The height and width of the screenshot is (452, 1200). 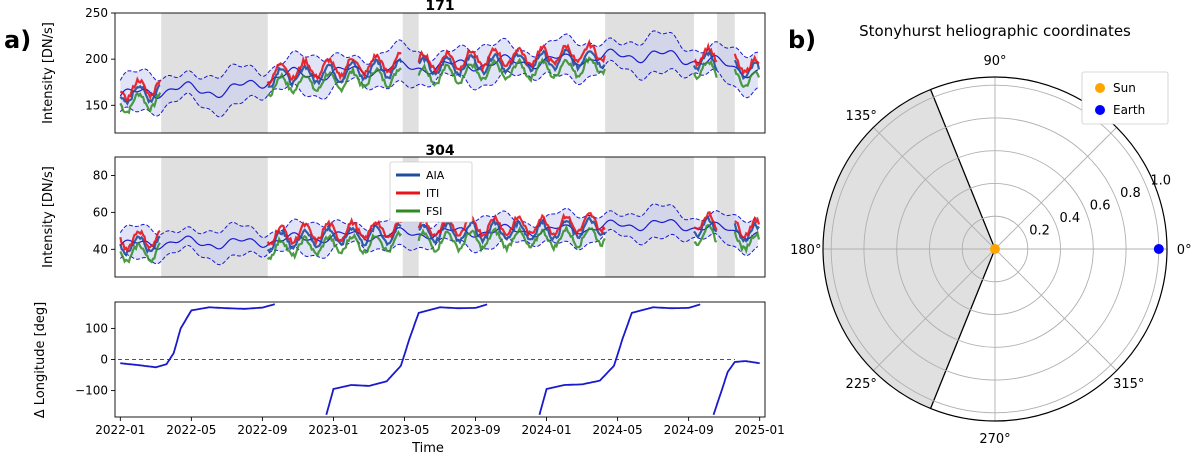 What do you see at coordinates (404, 430) in the screenshot?
I see `xtick-label: 2023-05` at bounding box center [404, 430].